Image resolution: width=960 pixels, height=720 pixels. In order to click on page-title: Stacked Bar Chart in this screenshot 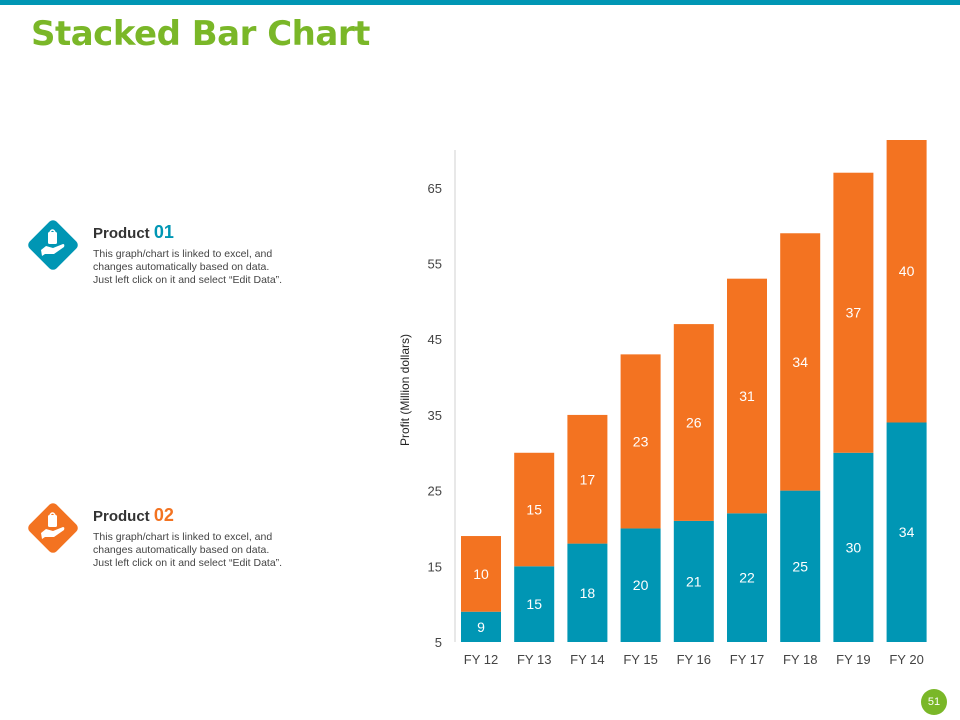, I will do `click(200, 34)`.